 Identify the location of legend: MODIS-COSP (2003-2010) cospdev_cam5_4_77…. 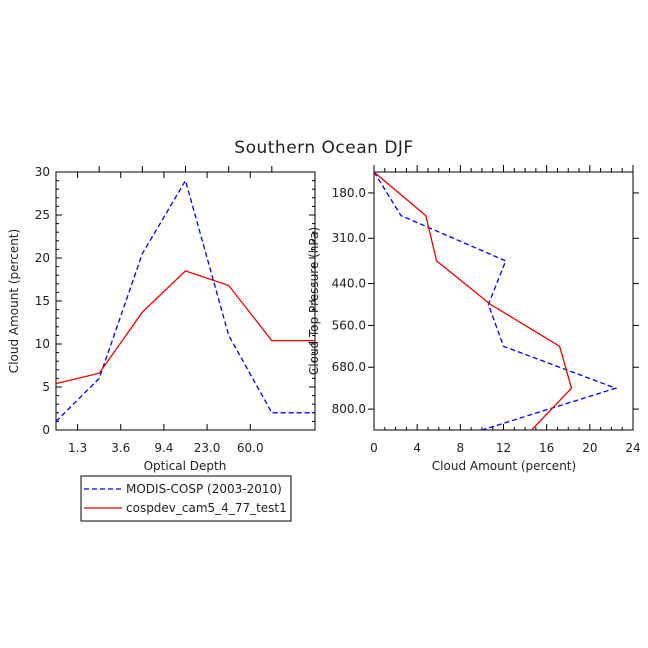
(186, 498).